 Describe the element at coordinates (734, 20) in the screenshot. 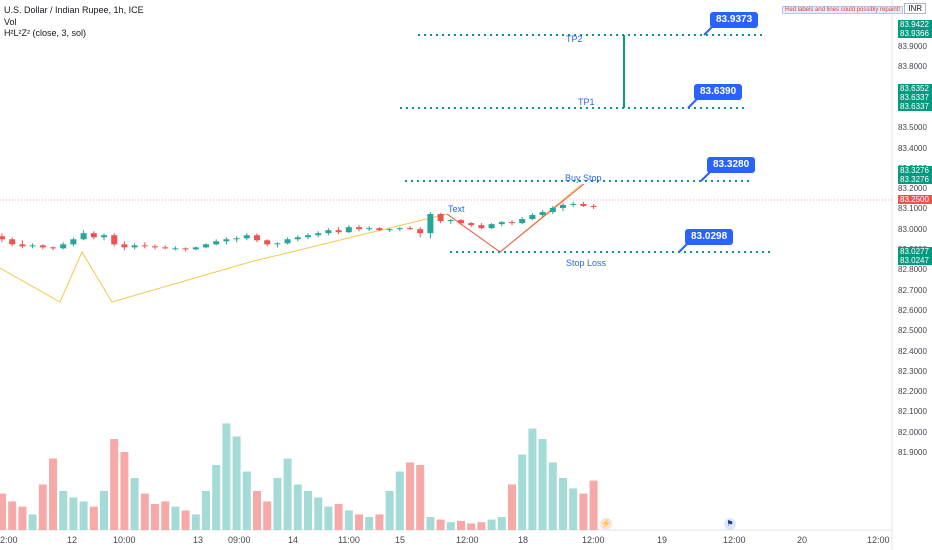

I see `tp2-price-callout: 83.9373` at that location.